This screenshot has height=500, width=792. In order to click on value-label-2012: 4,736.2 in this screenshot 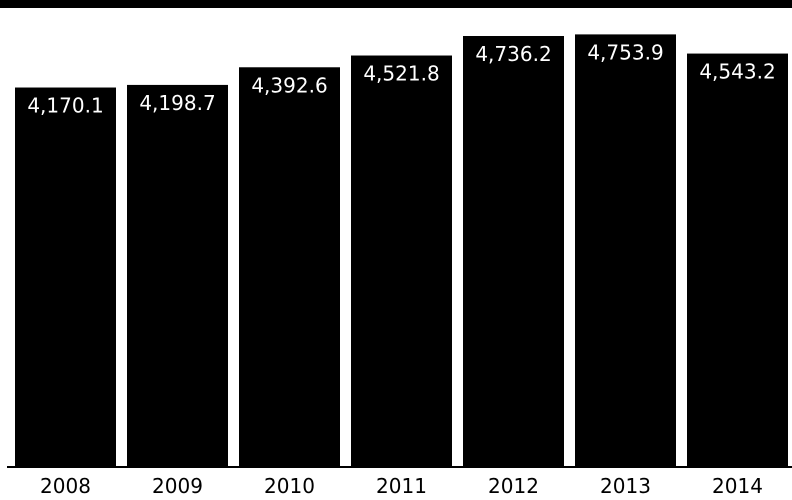, I will do `click(513, 54)`.